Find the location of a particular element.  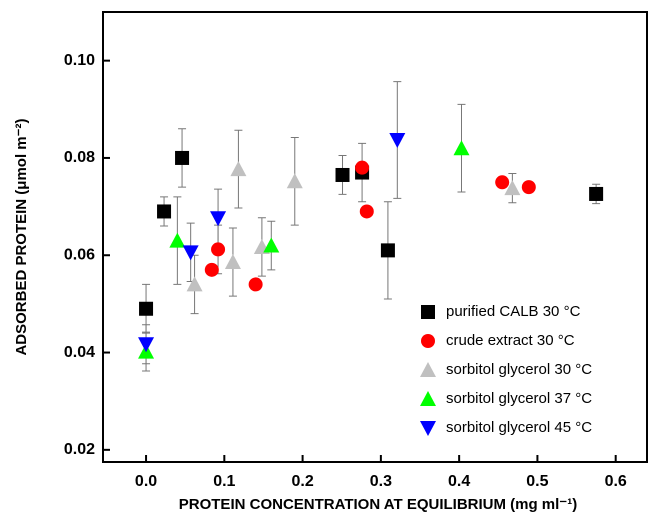

y-tick-label: 0.06 is located at coordinates (79, 254).